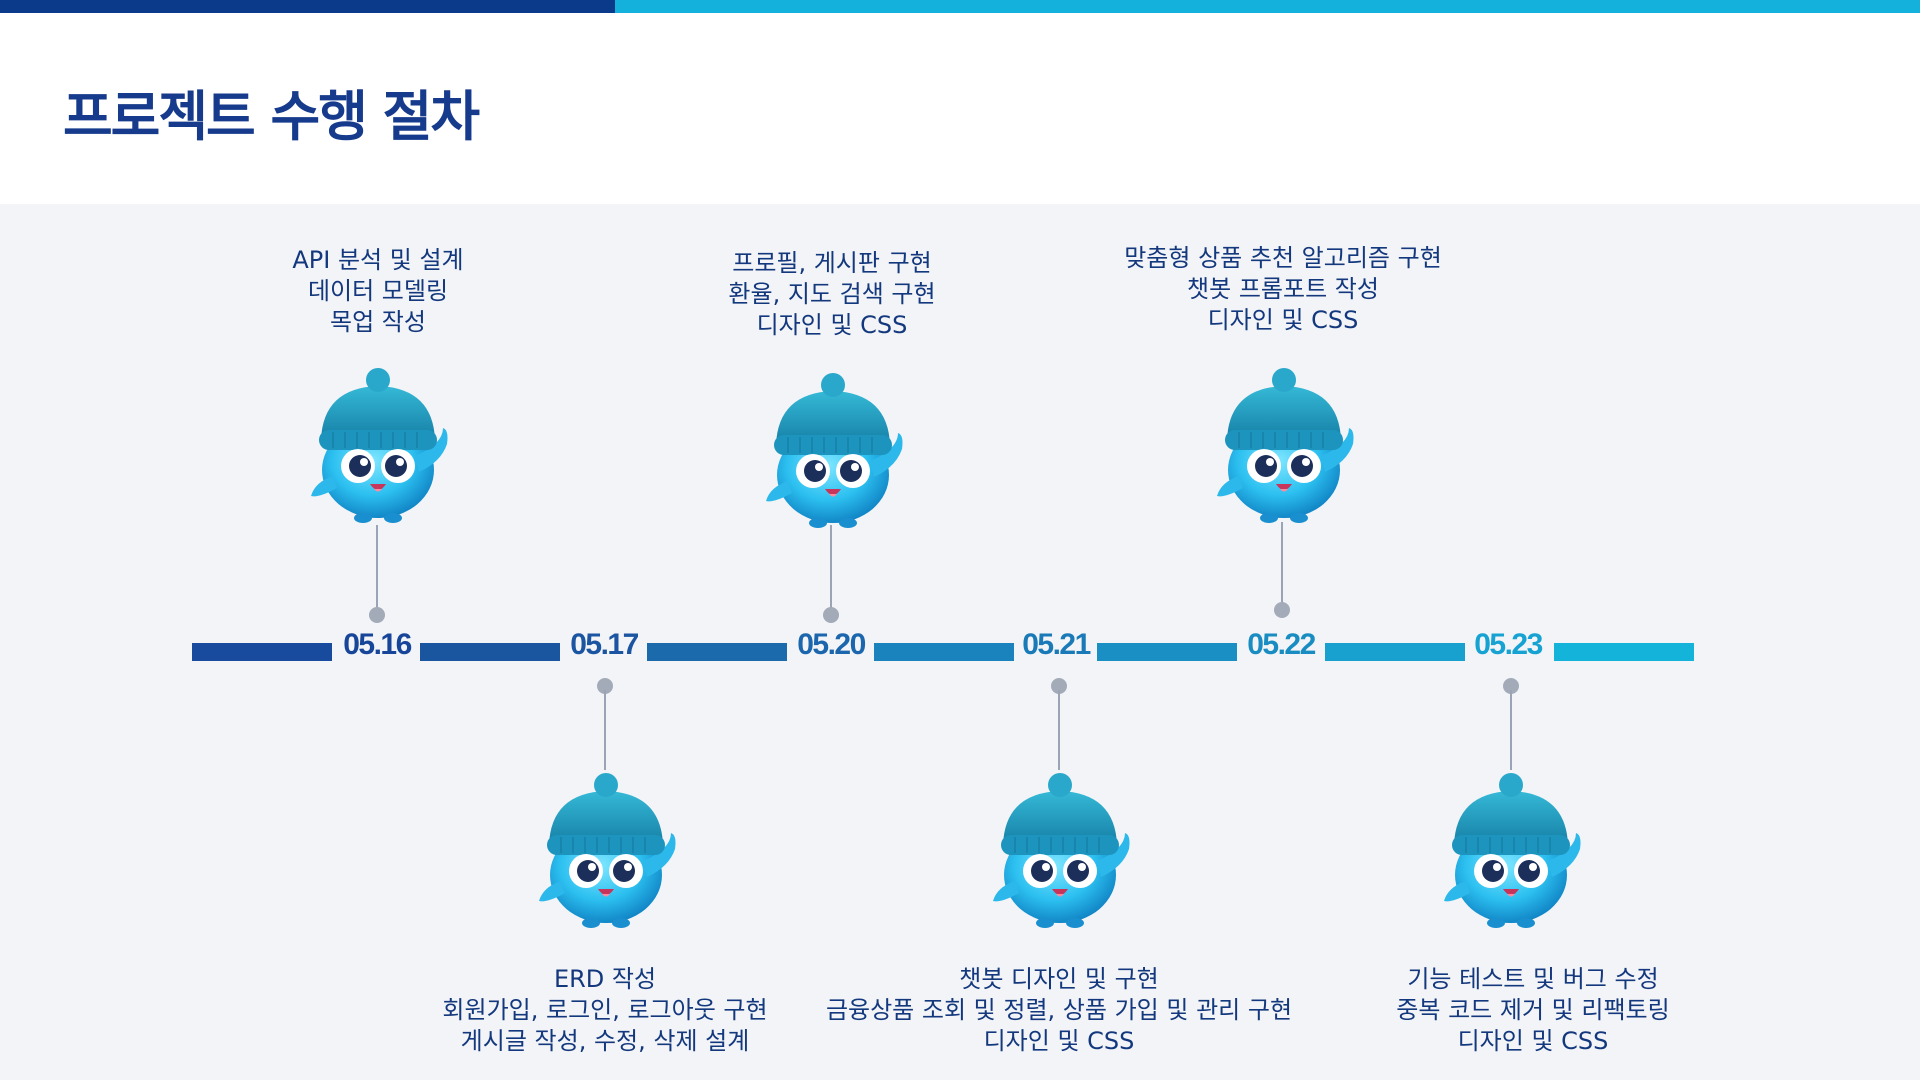 The height and width of the screenshot is (1080, 1920). Describe the element at coordinates (1283, 258) in the screenshot. I see `milestone-task: 맞춤형 상품 추천 알고리즘 구현` at that location.